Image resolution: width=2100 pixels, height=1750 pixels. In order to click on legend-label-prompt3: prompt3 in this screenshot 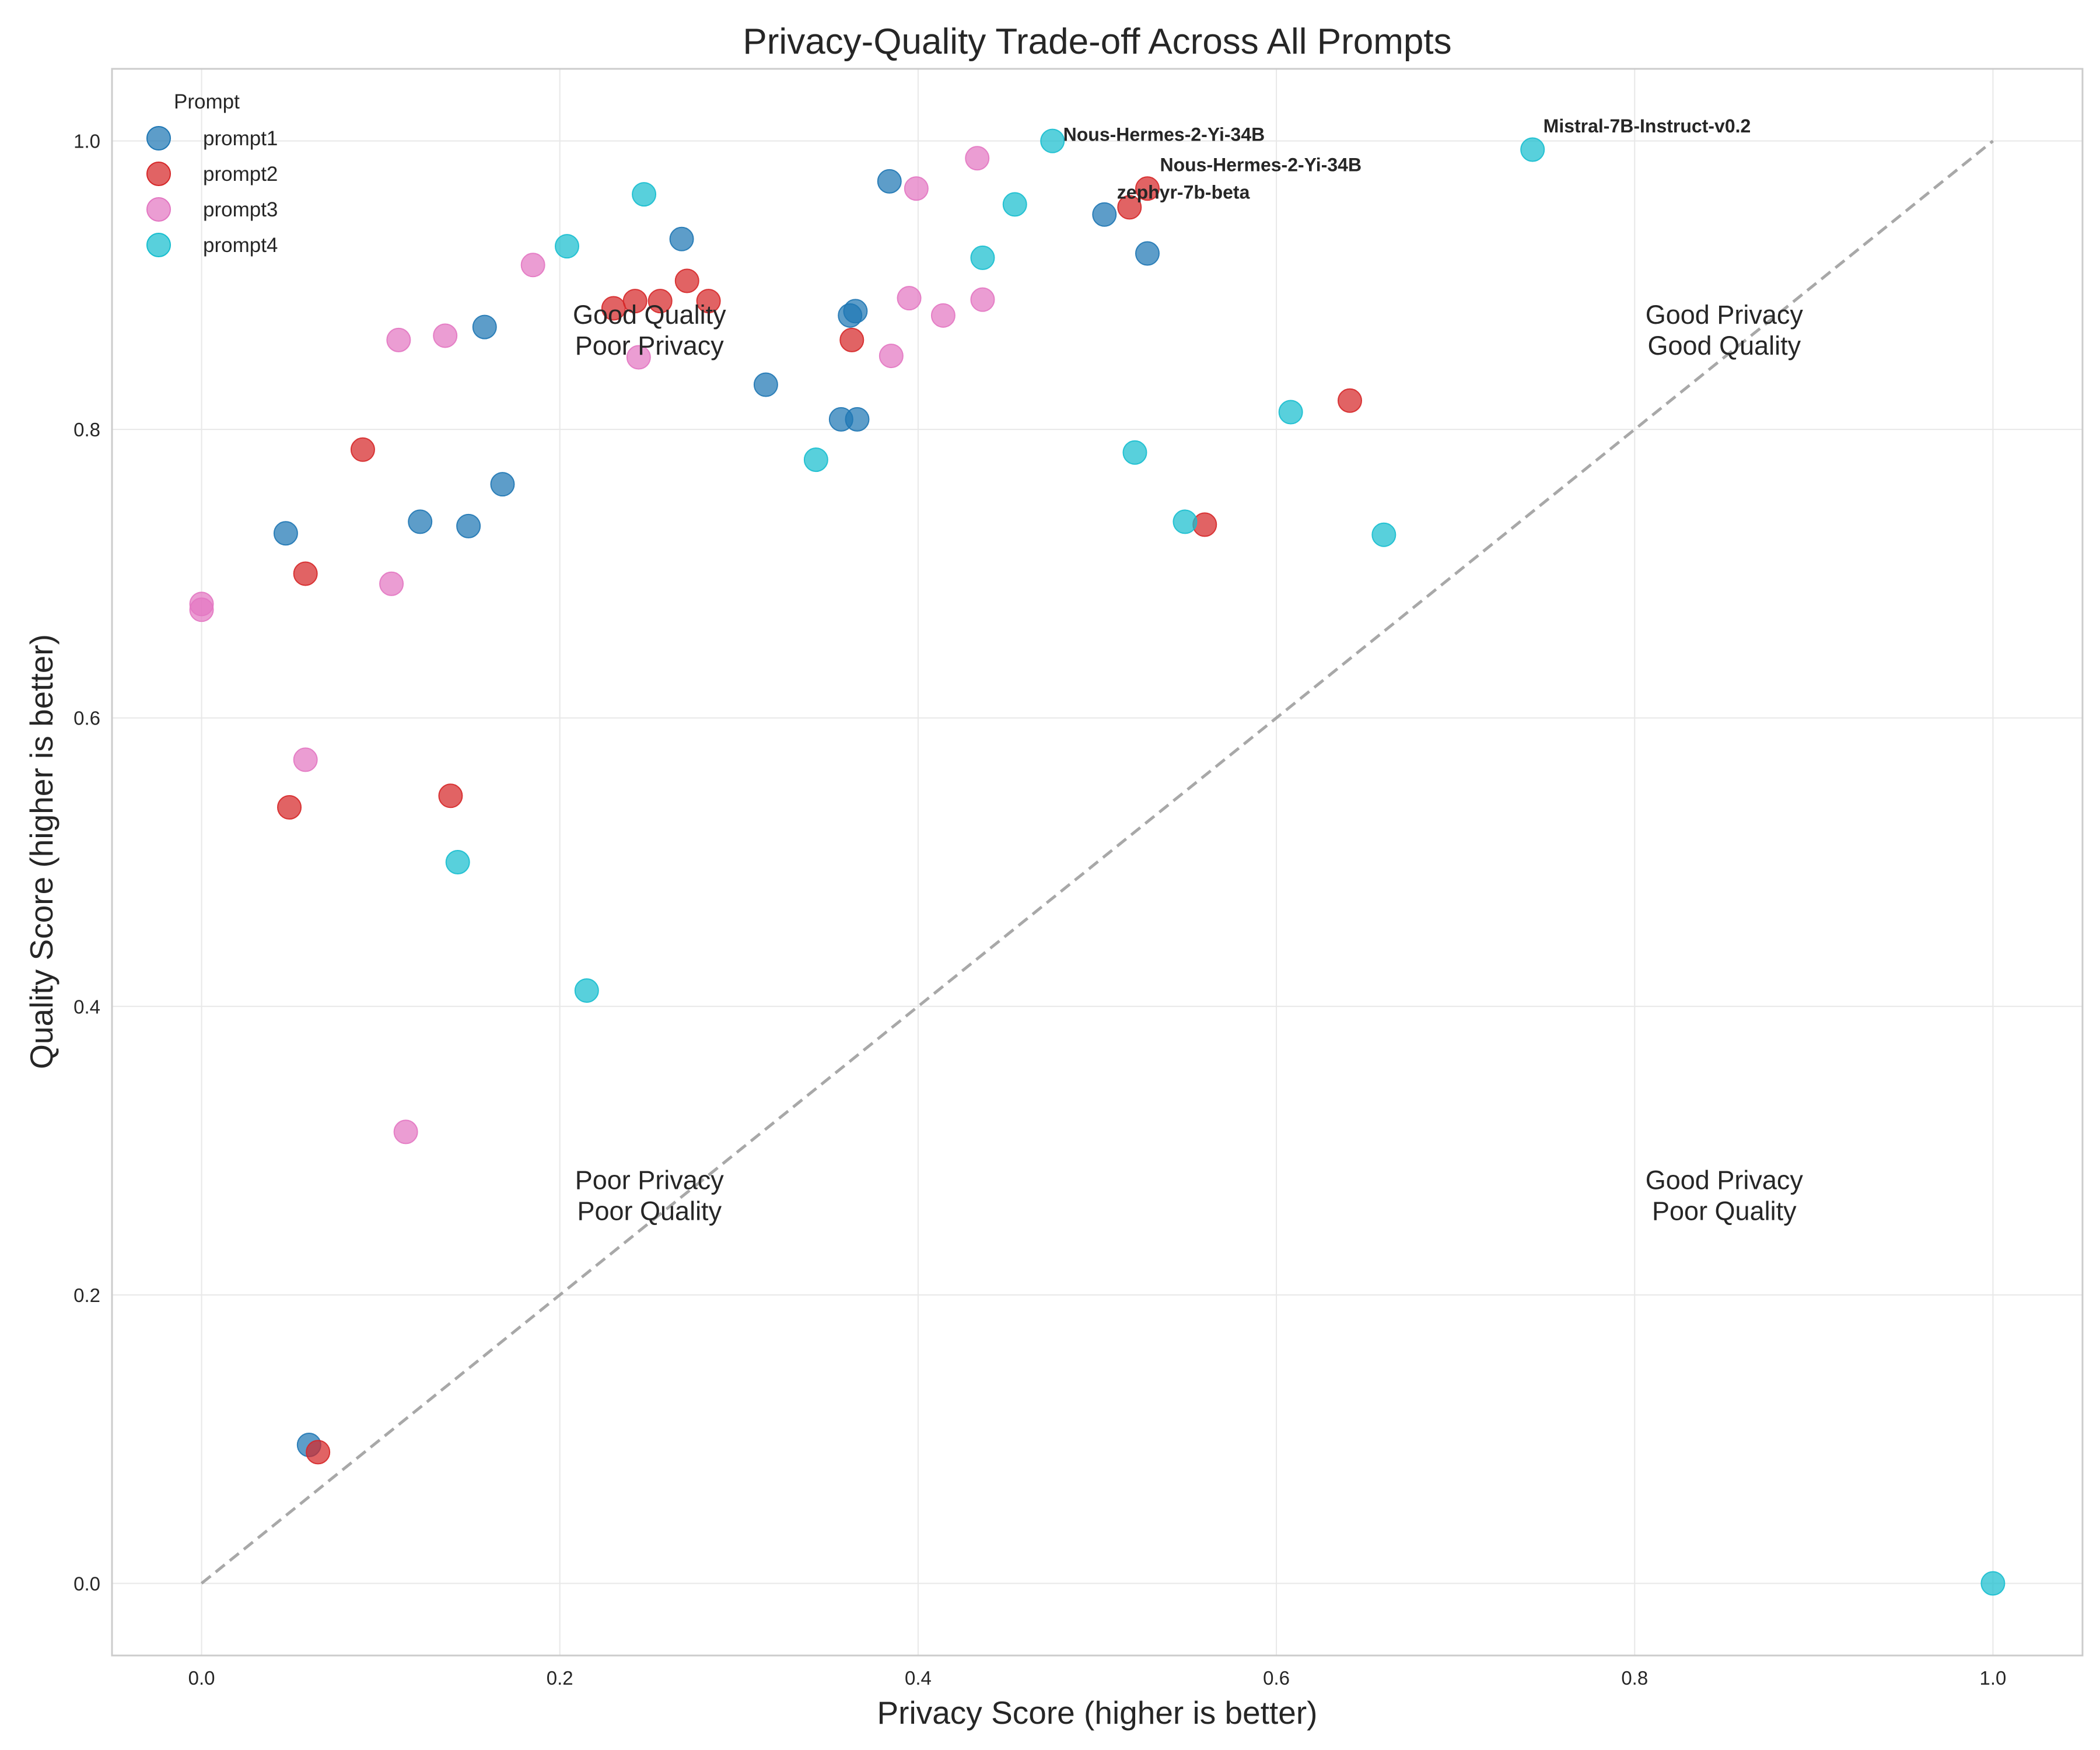, I will do `click(240, 209)`.